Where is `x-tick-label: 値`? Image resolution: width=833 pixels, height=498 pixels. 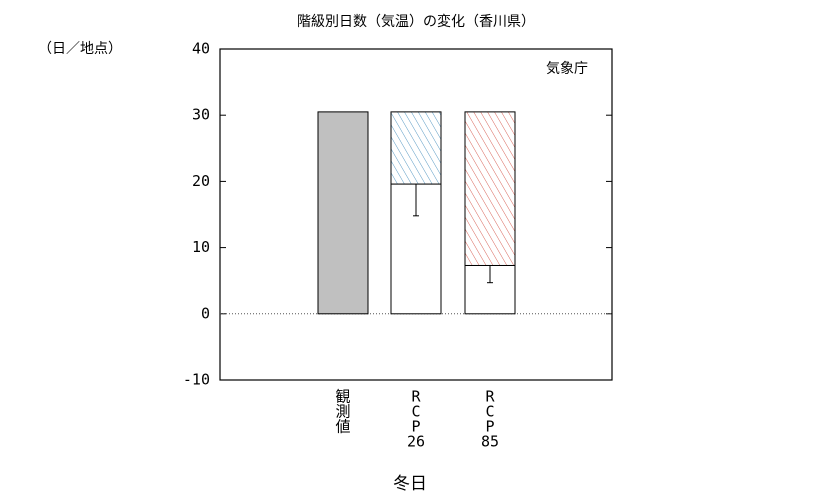 x-tick-label: 値 is located at coordinates (342, 427).